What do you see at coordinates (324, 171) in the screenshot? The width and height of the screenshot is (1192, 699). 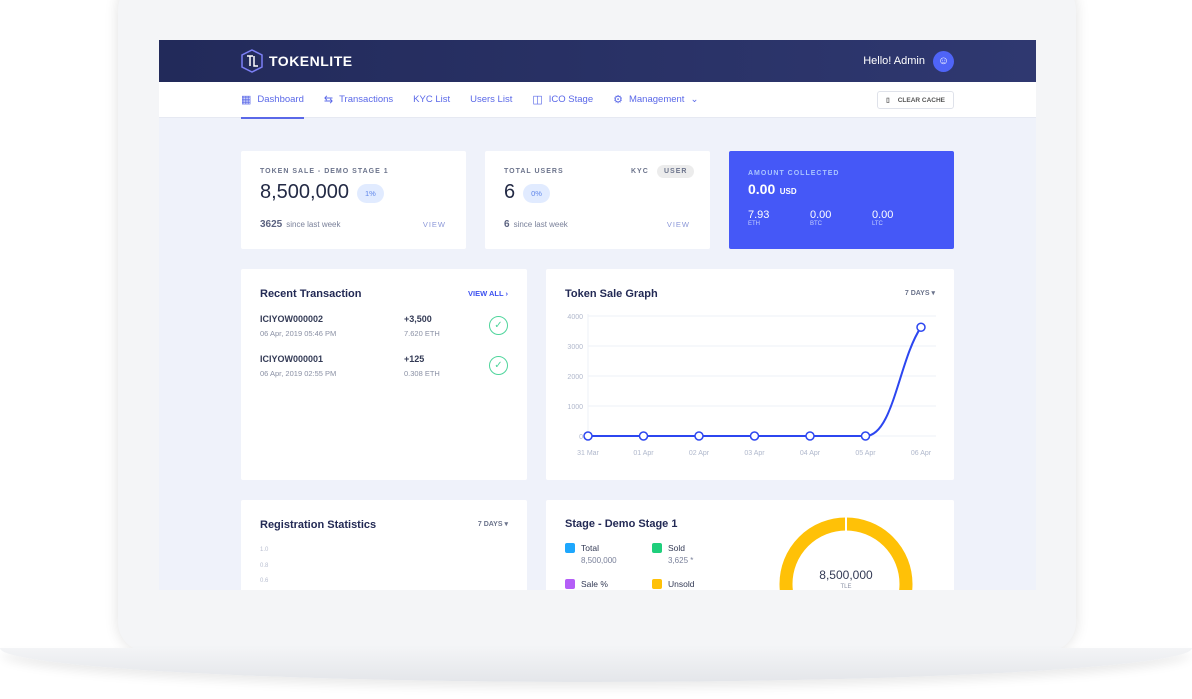 I see `card-label: TOKEN SALE - DEMO STAGE 1` at bounding box center [324, 171].